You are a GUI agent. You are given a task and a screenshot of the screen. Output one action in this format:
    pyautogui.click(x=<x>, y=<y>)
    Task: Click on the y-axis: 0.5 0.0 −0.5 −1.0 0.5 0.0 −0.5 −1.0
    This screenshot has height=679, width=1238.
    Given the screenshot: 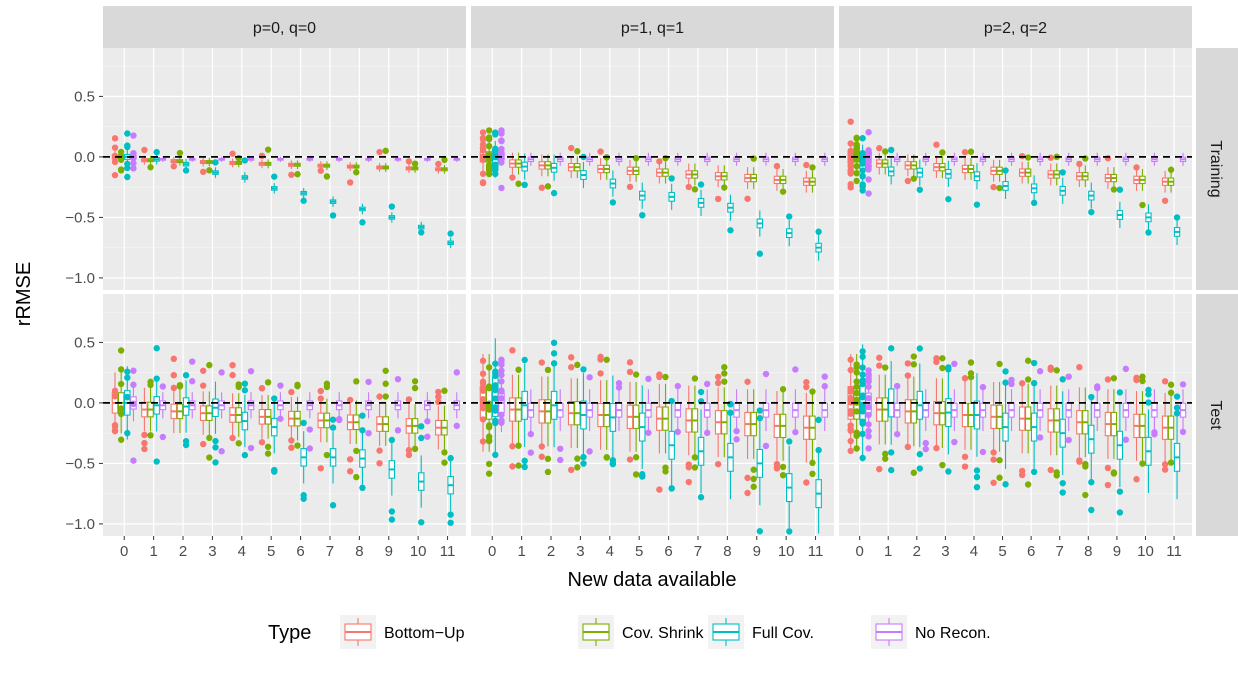 What is the action you would take?
    pyautogui.click(x=84, y=310)
    